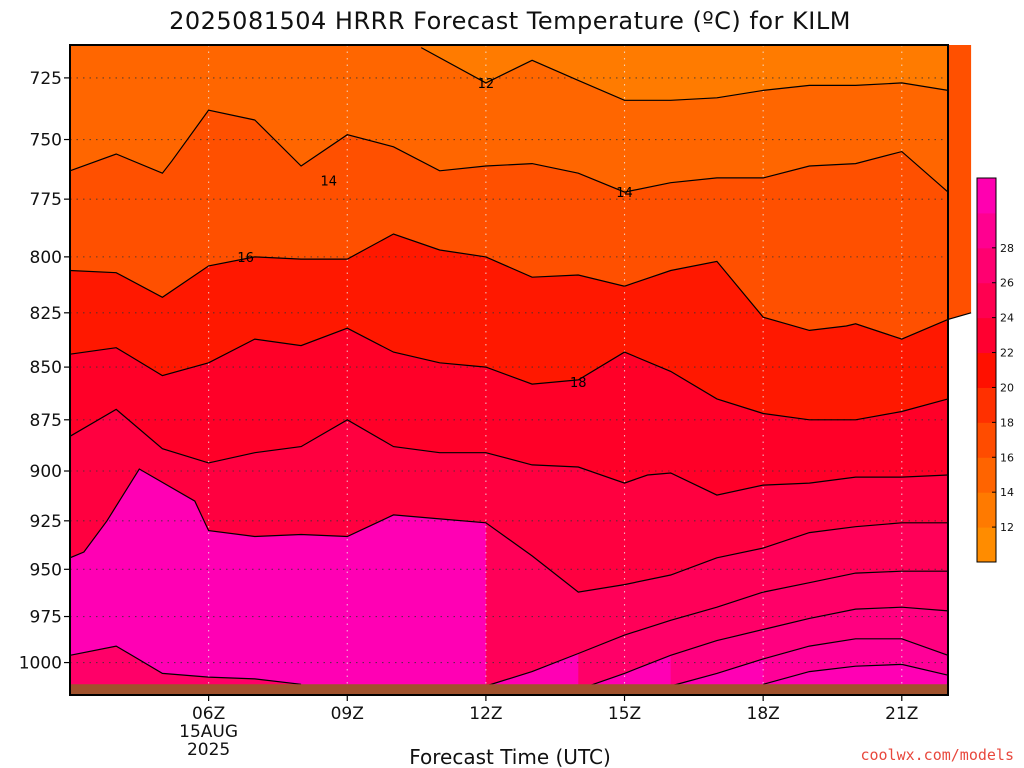 The height and width of the screenshot is (768, 1024). I want to click on y-tick-label: 1000, so click(40, 664).